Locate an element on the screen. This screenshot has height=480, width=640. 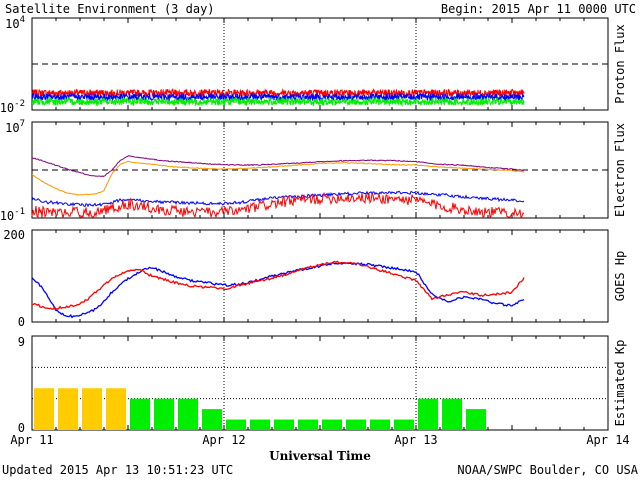
x-axis-label: Universal Time is located at coordinates (320, 456).